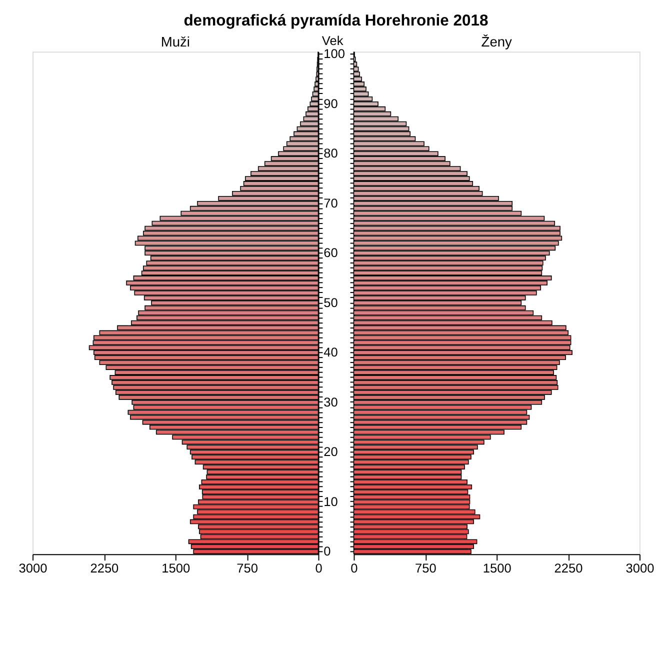  I want to click on y-tick-label: 30, so click(331, 402).